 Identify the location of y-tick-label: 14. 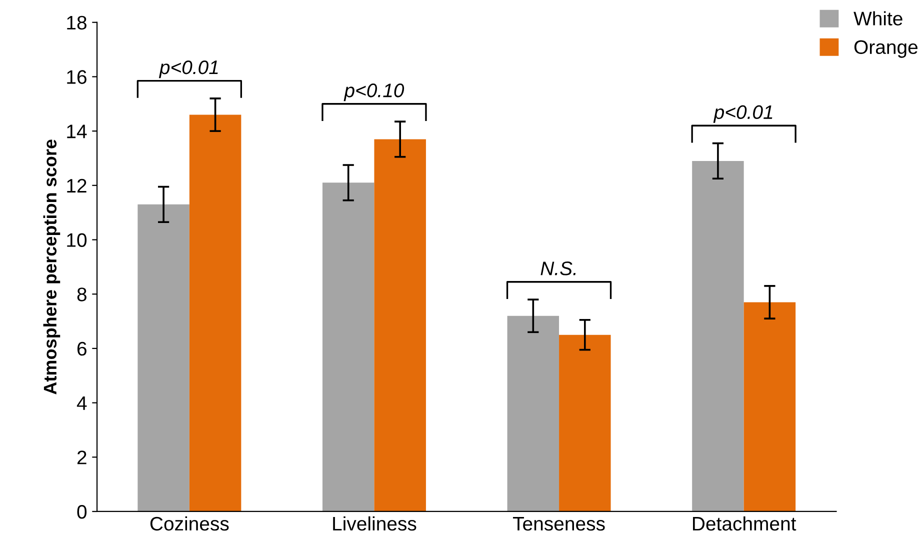
(77, 131).